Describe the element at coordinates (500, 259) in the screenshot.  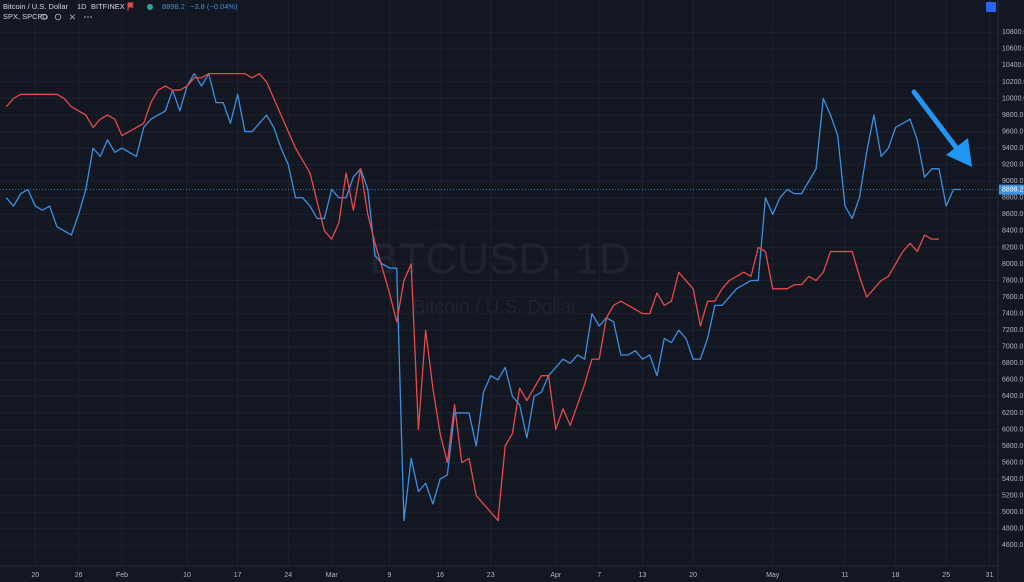
I see `watermark: BTCUSD, 1D` at that location.